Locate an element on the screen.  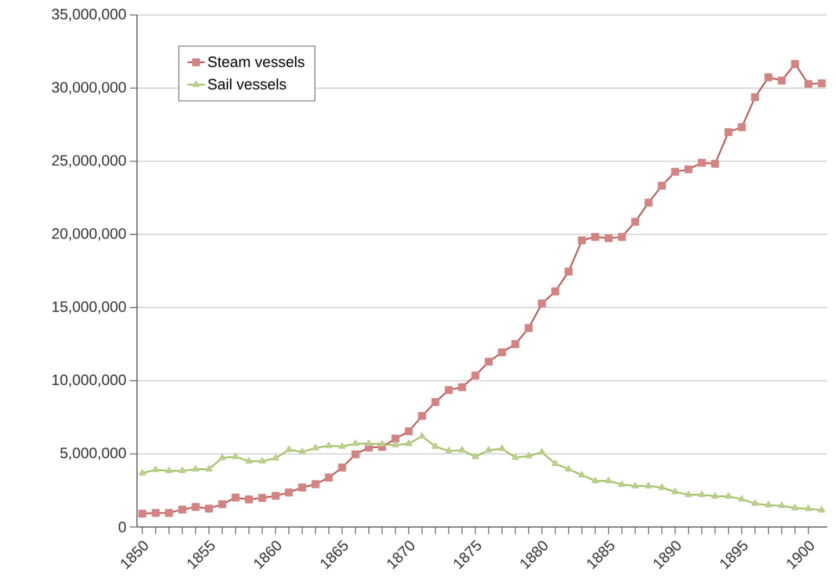
y-tick-label: 25,000,000 is located at coordinates (89, 161).